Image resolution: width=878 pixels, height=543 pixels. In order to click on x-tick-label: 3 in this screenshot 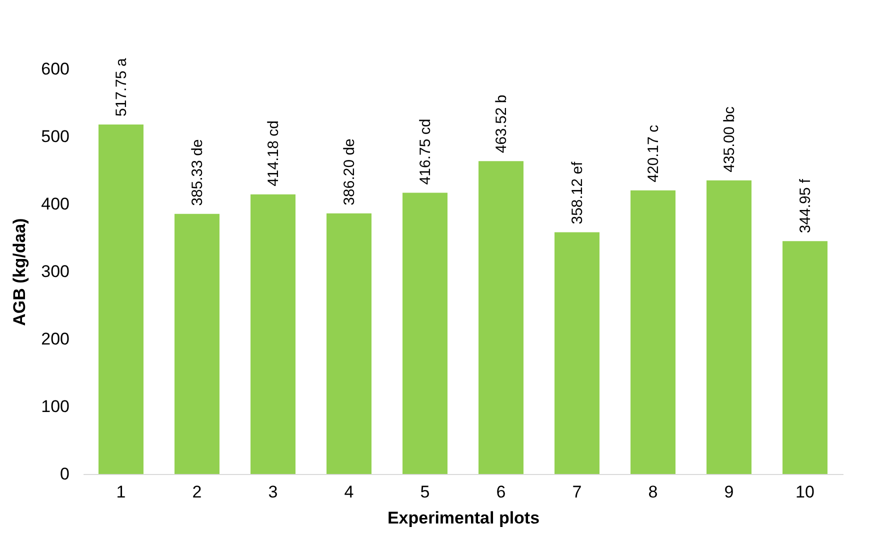, I will do `click(273, 492)`.